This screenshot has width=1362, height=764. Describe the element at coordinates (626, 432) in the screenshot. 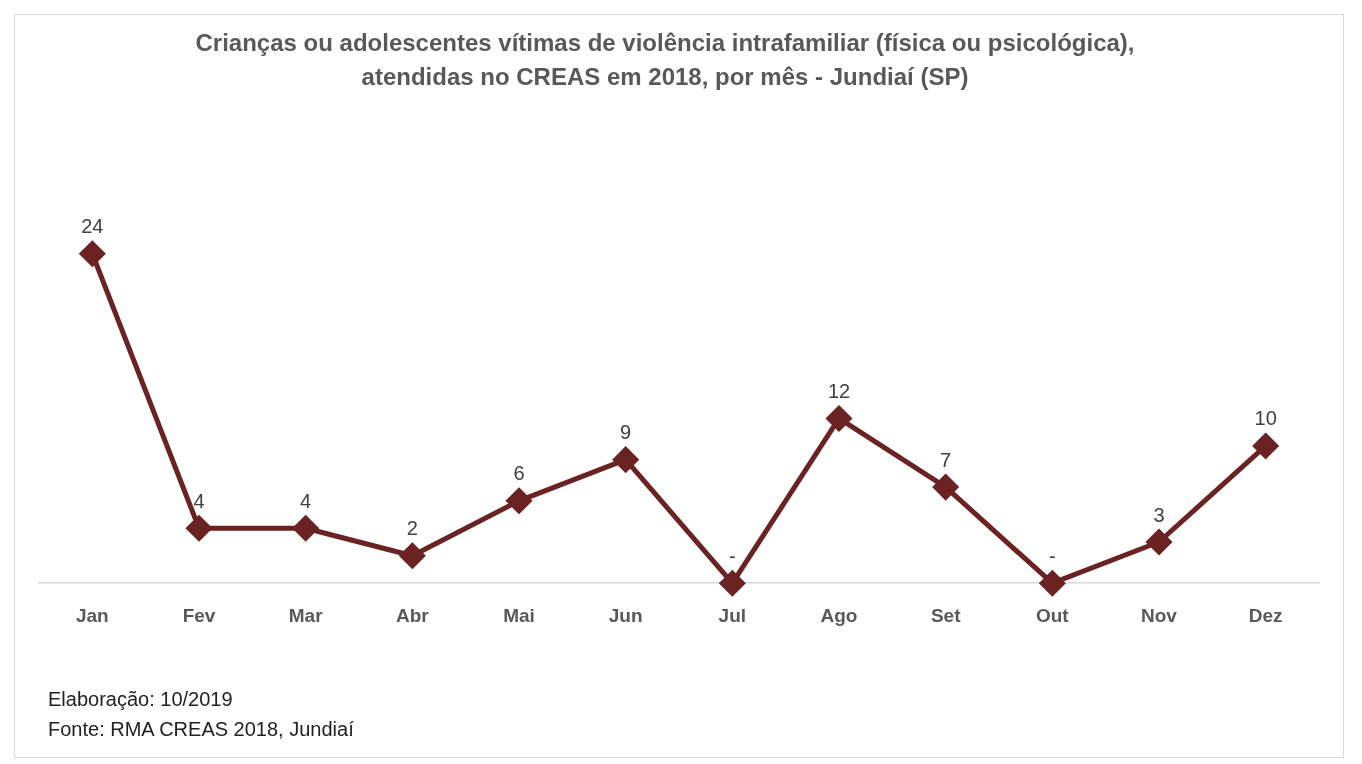

I see `data-label: 9` at that location.